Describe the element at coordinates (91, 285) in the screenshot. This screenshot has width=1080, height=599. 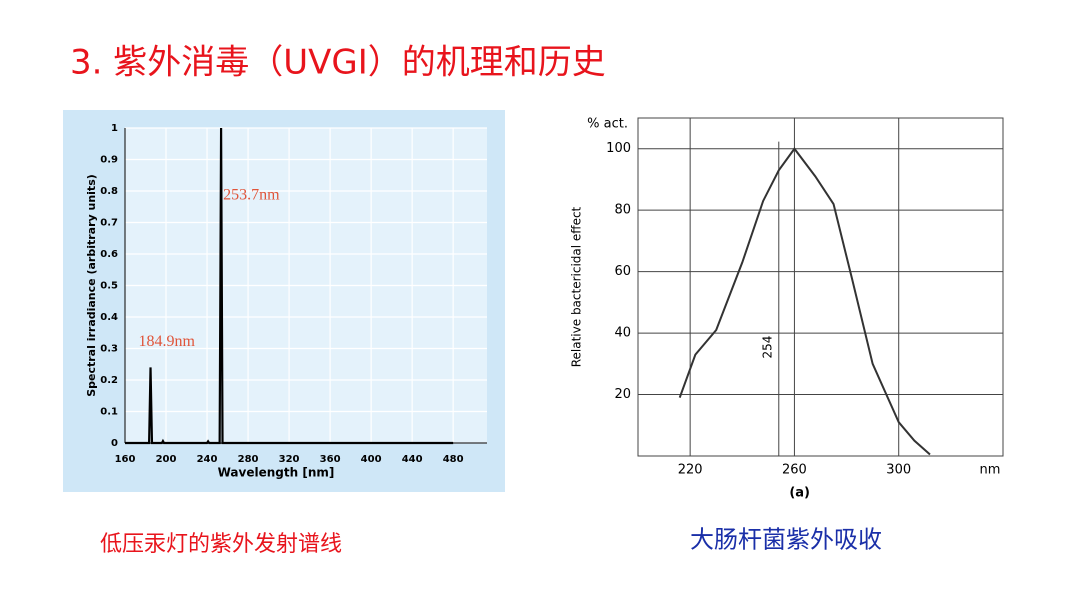
I see `y-axis-label: Spectral irradiance (arbitrary units)` at that location.